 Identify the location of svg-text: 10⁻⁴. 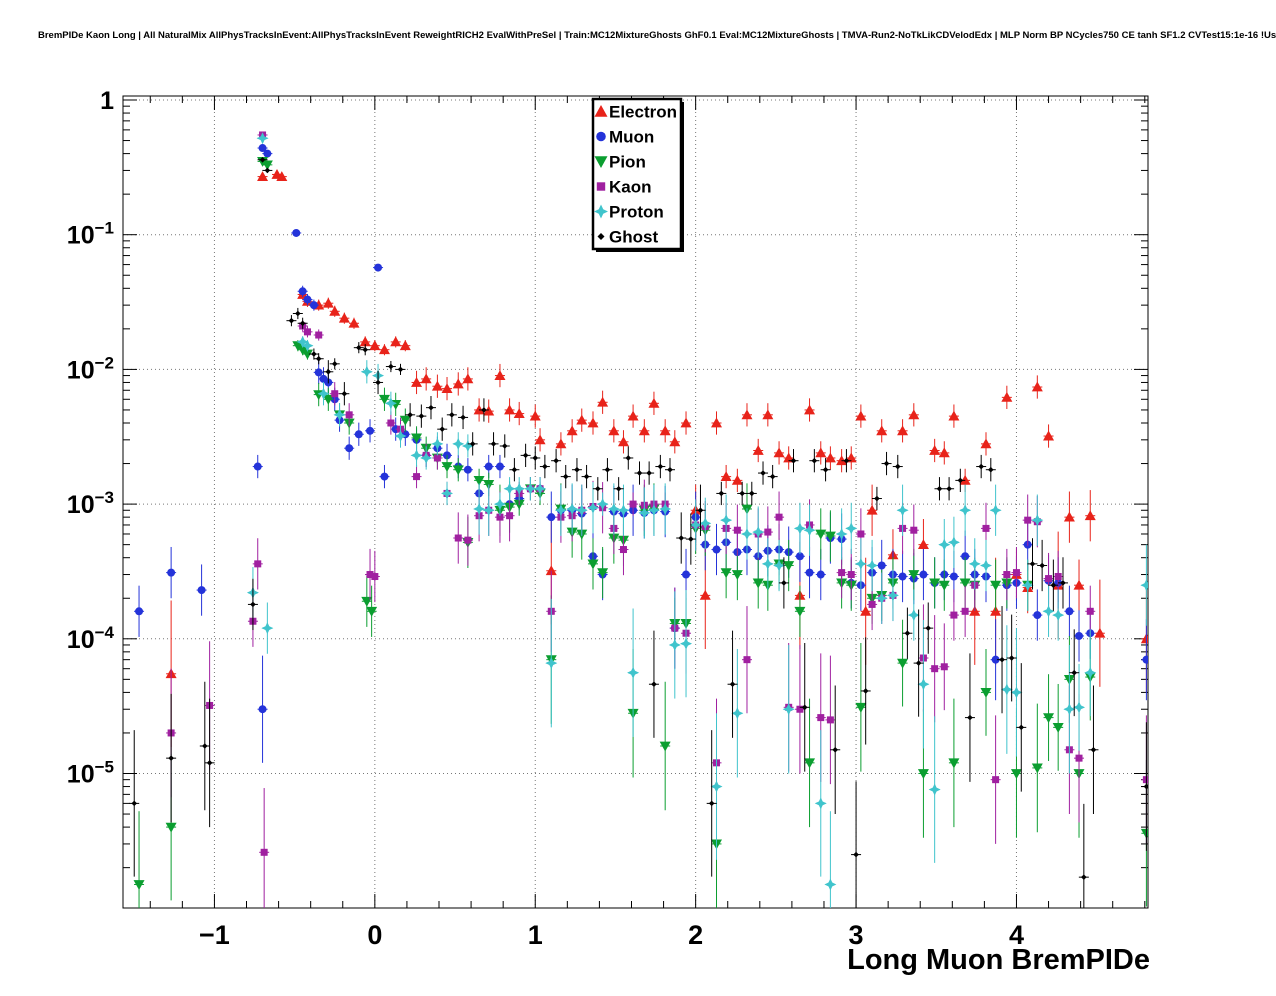
(91, 638).